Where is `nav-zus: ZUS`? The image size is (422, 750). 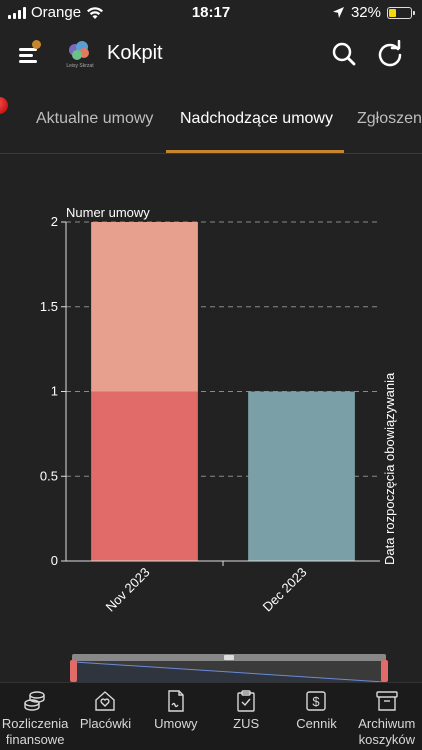 nav-zus: ZUS is located at coordinates (246, 716).